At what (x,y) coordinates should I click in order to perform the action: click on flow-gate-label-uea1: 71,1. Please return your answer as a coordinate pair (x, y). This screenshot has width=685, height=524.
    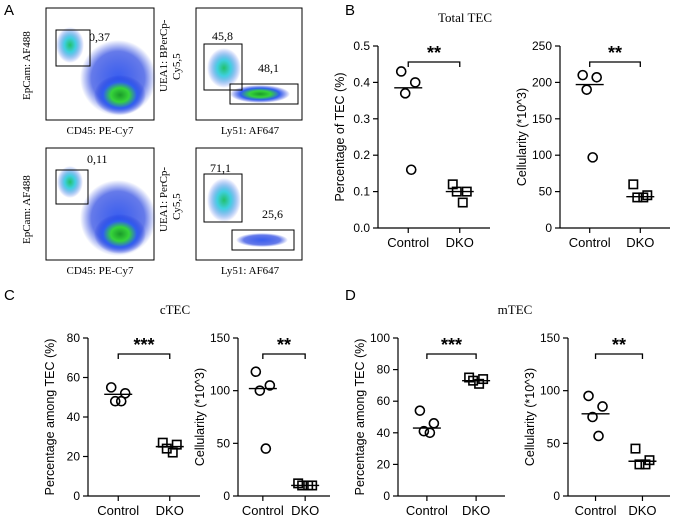
    Looking at the image, I should click on (220, 168).